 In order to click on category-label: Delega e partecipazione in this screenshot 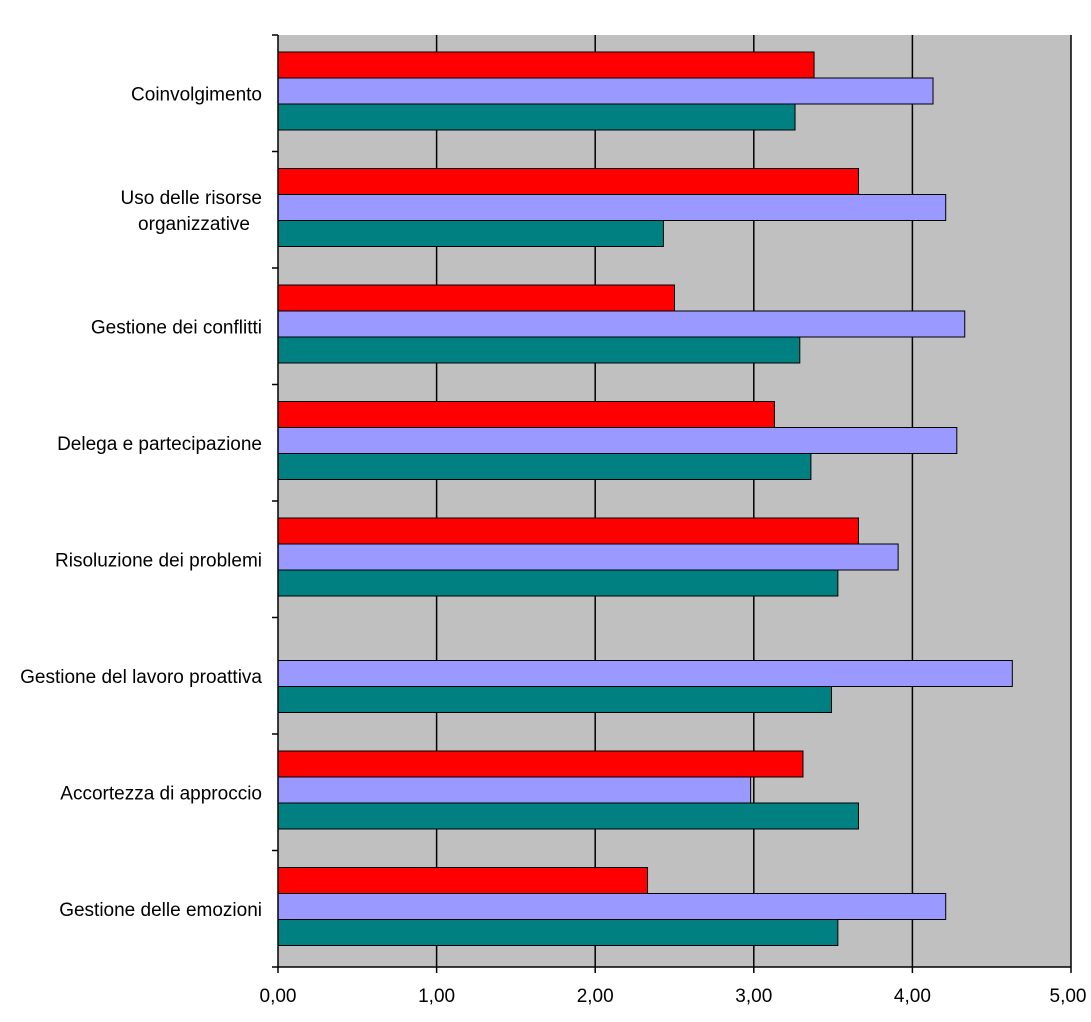, I will do `click(159, 444)`.